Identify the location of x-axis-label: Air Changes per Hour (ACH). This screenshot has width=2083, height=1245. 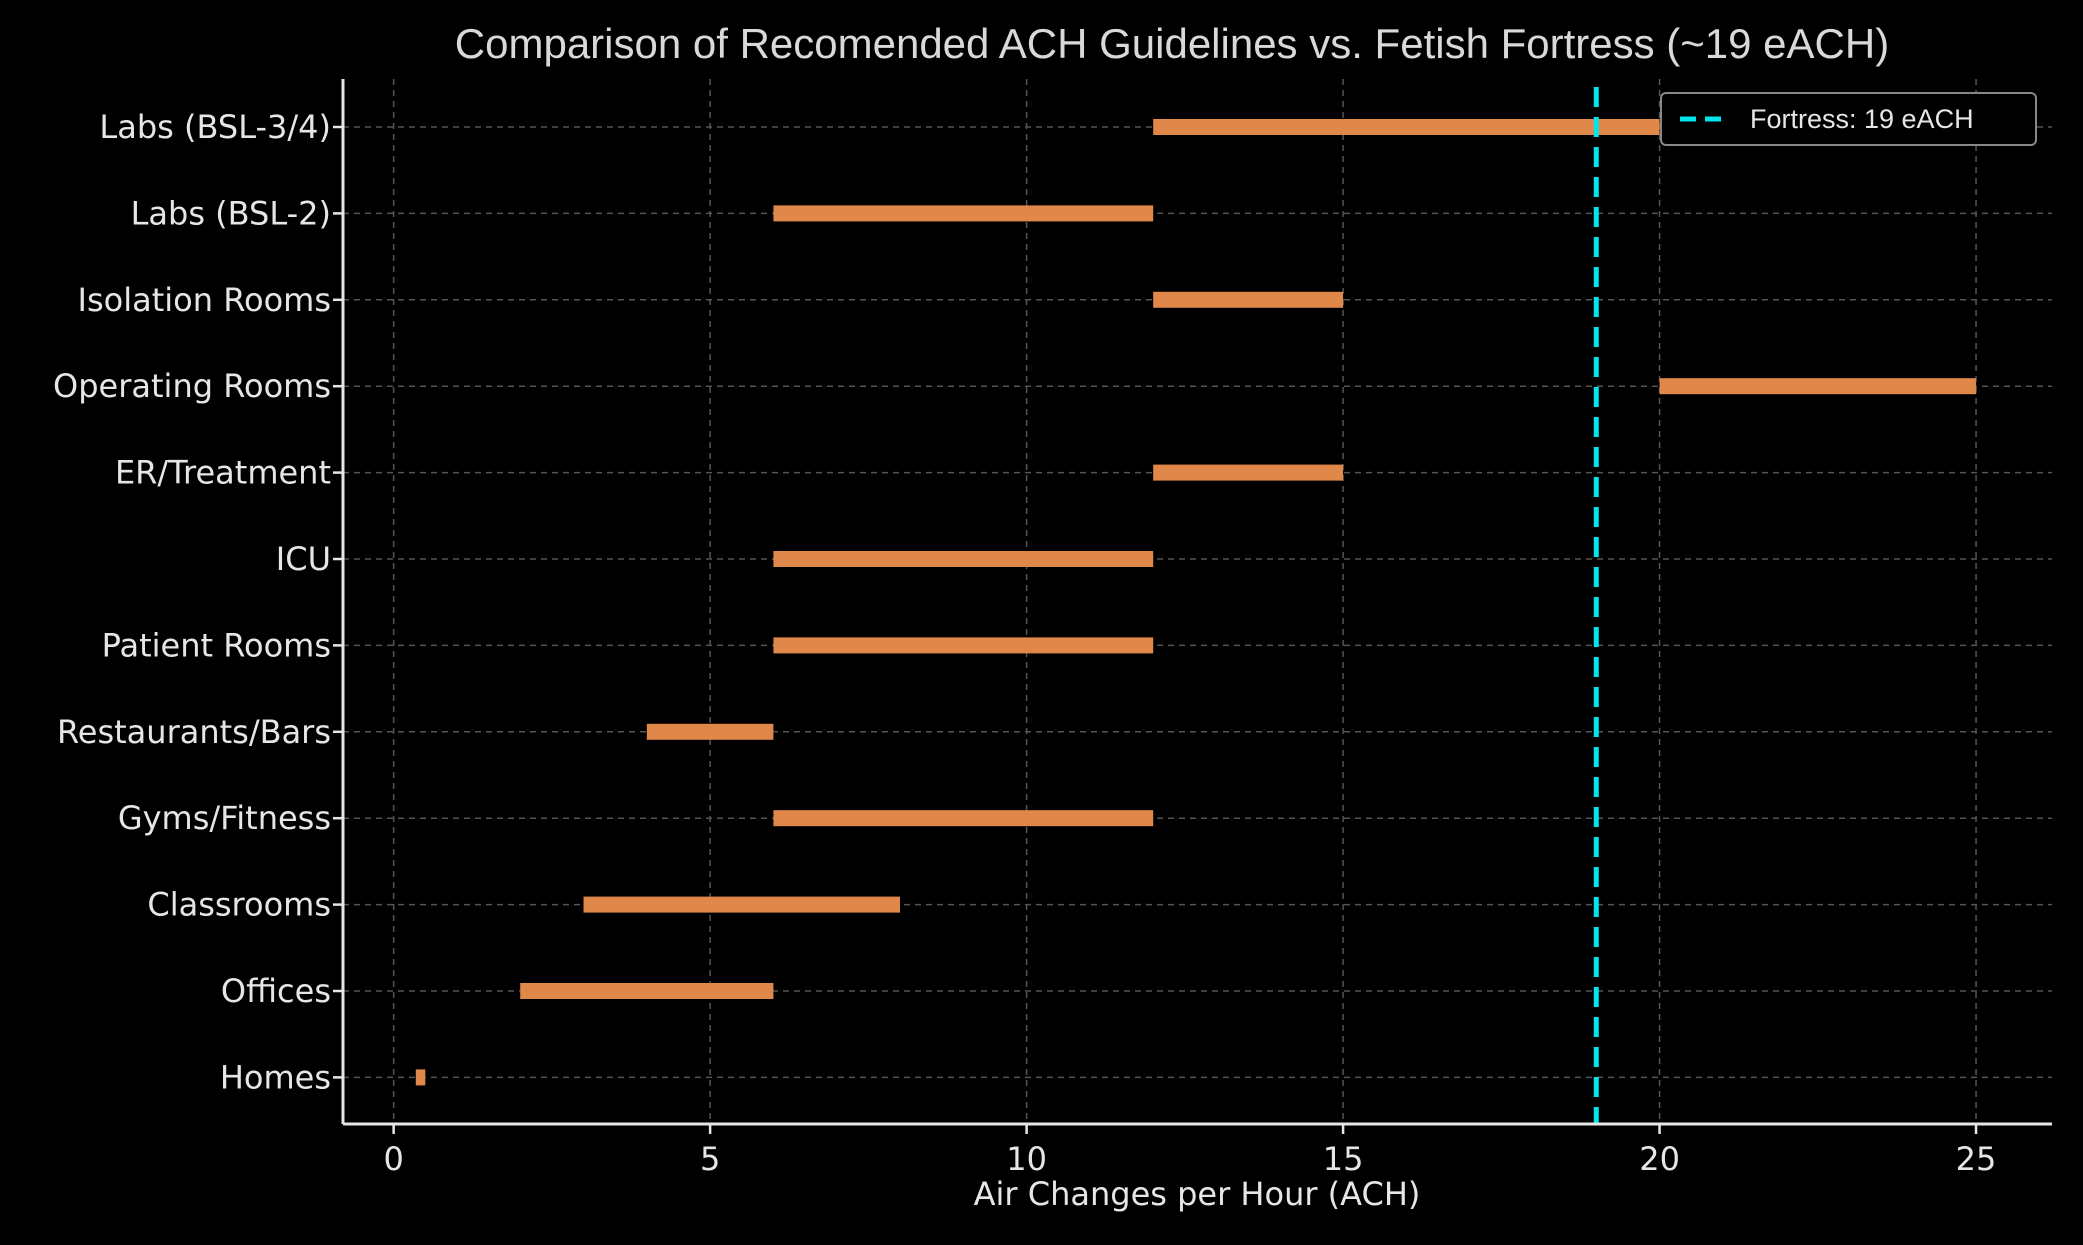
(1197, 1194).